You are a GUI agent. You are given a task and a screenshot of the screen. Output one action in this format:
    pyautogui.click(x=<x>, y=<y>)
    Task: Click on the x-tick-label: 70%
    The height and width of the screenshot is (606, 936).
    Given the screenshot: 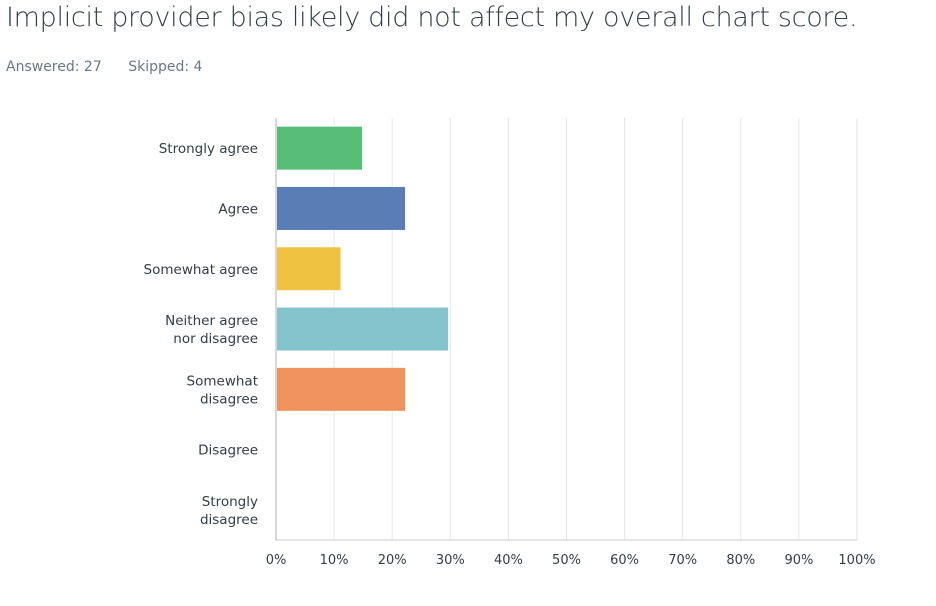 What is the action you would take?
    pyautogui.click(x=682, y=560)
    